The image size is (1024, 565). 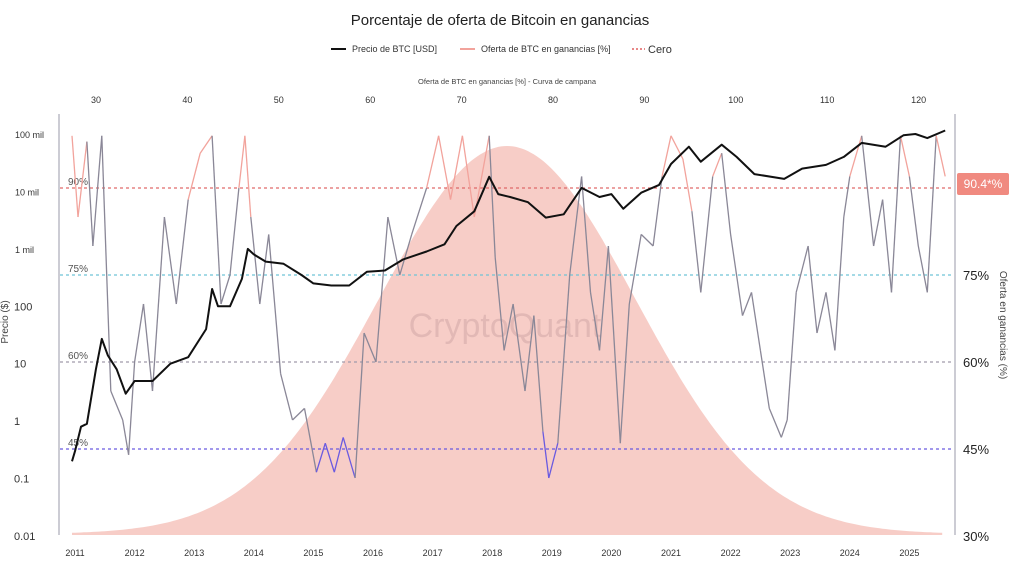 I want to click on top-tick: 110, so click(x=827, y=100).